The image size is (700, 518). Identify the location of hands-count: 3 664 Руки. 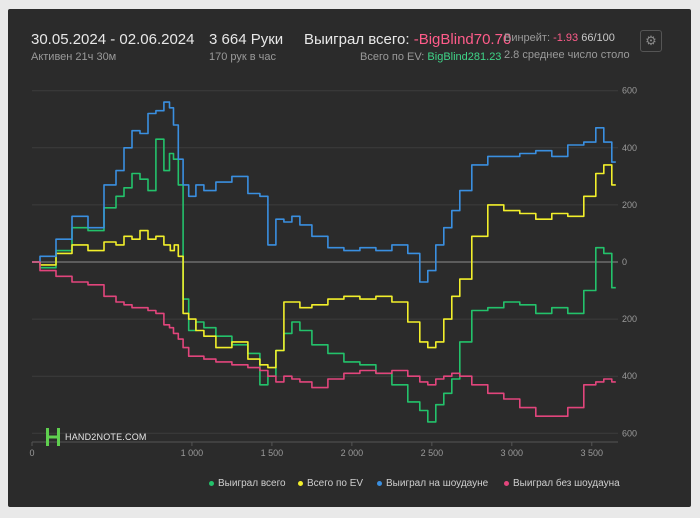
(246, 39).